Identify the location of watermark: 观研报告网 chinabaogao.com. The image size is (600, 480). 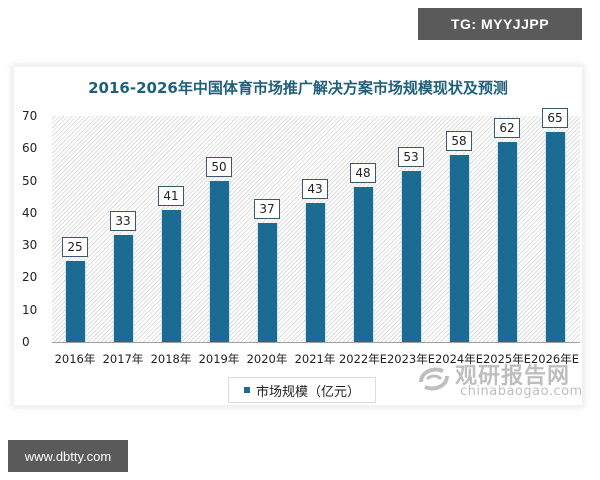
(500, 380).